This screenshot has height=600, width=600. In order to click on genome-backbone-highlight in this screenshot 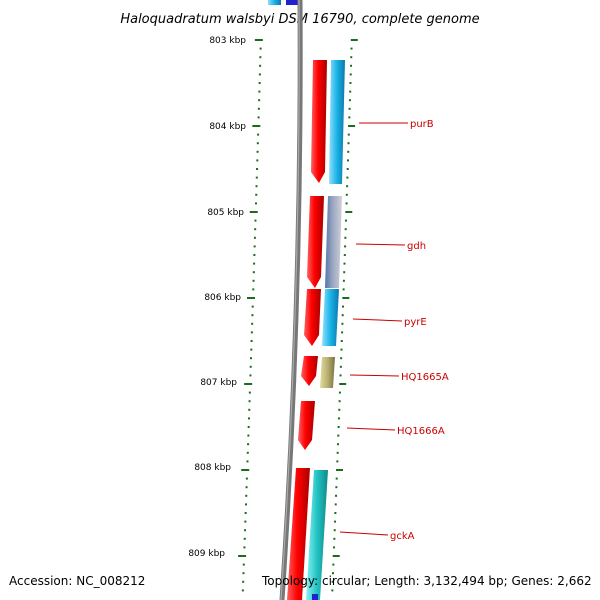, I will do `click(290, 300)`.